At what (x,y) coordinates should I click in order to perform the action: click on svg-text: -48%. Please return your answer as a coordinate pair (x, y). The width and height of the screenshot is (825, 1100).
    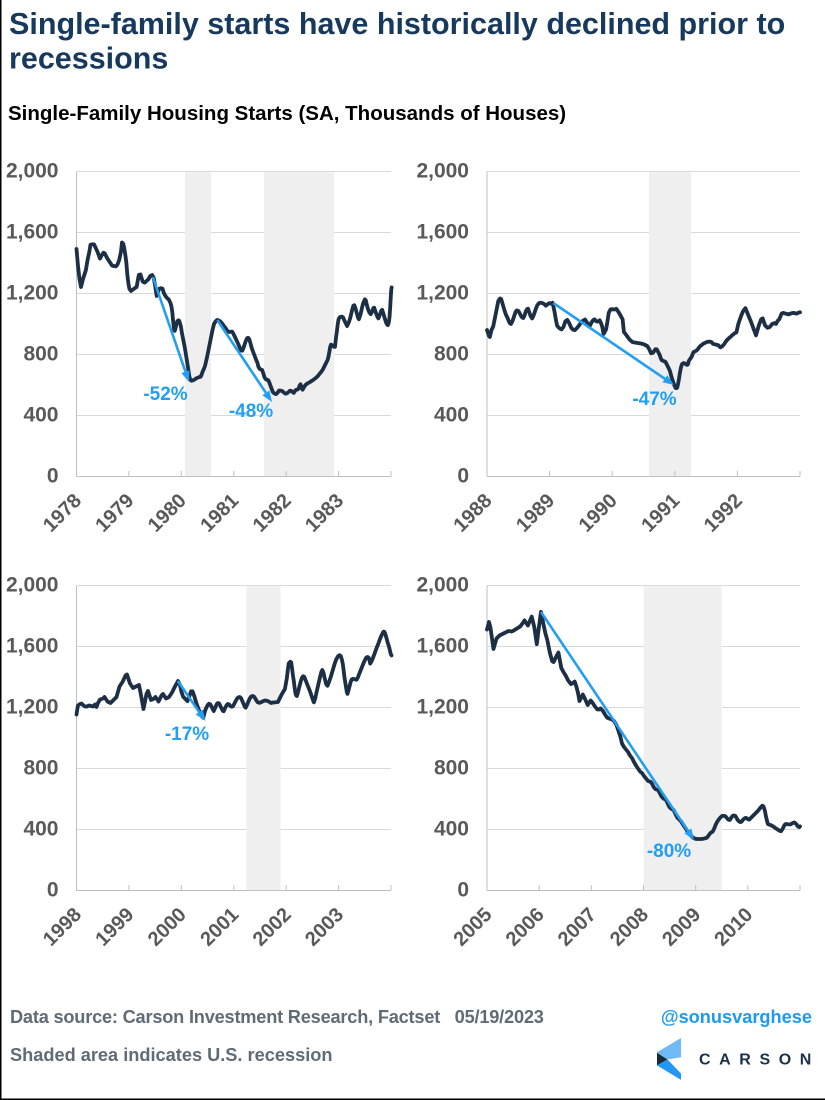
    Looking at the image, I should click on (251, 411).